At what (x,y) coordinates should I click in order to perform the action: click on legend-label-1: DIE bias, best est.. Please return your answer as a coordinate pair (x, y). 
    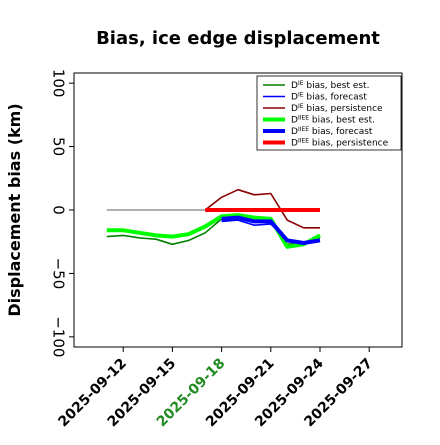
    Looking at the image, I should click on (330, 85).